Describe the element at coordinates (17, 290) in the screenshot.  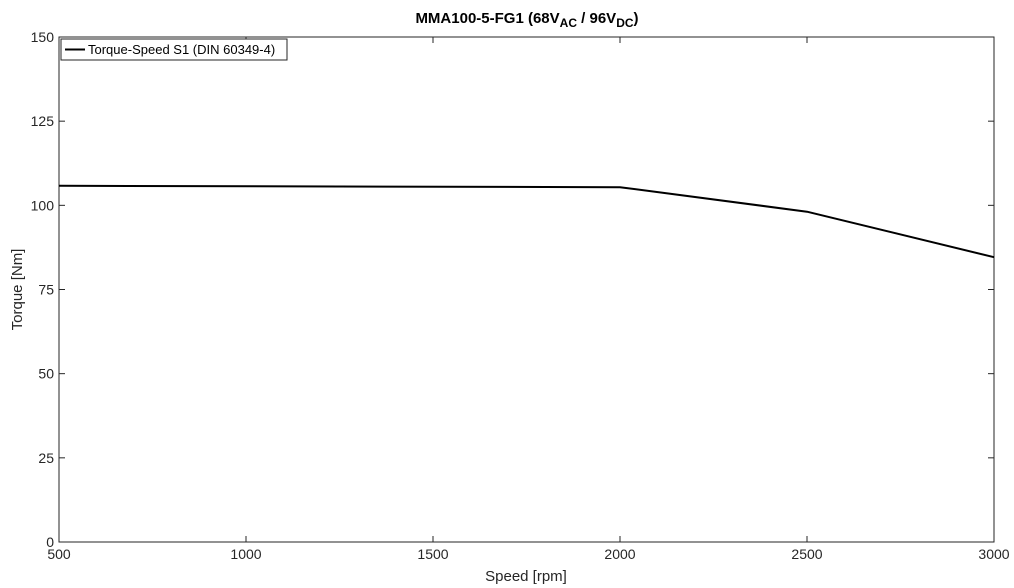
I see `y-axis-label: Torque [Nm]` at that location.